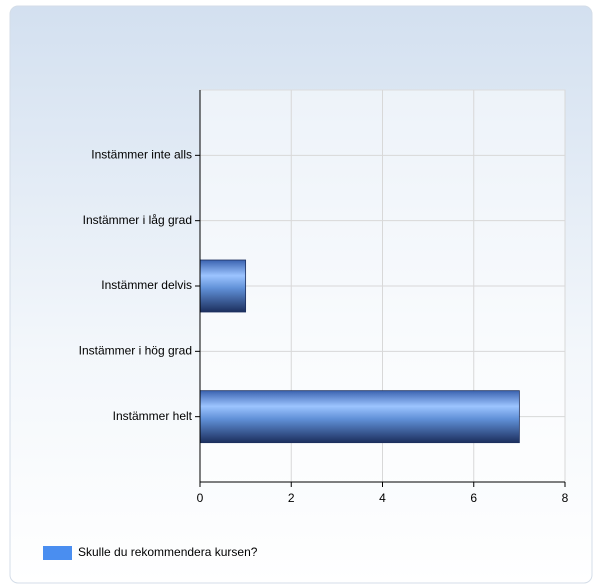 This screenshot has width=595, height=585. What do you see at coordinates (137, 220) in the screenshot?
I see `y-tick-label: Instämmer i låg grad` at bounding box center [137, 220].